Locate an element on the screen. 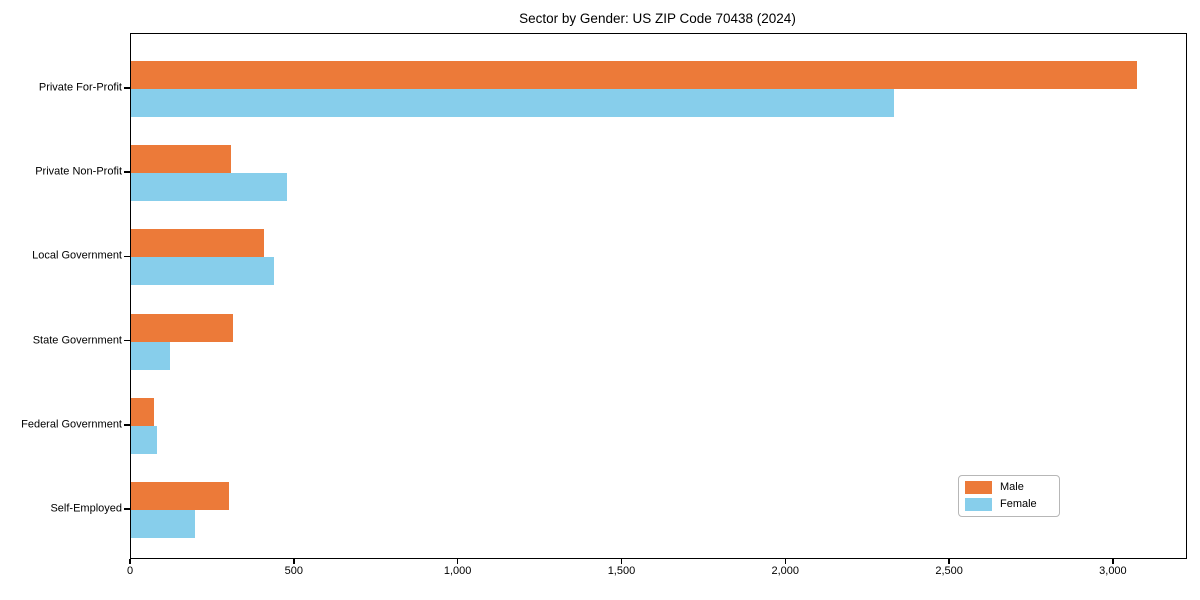 This screenshot has height=600, width=1200. x-tick-label-1,500: 1,500 is located at coordinates (621, 571).